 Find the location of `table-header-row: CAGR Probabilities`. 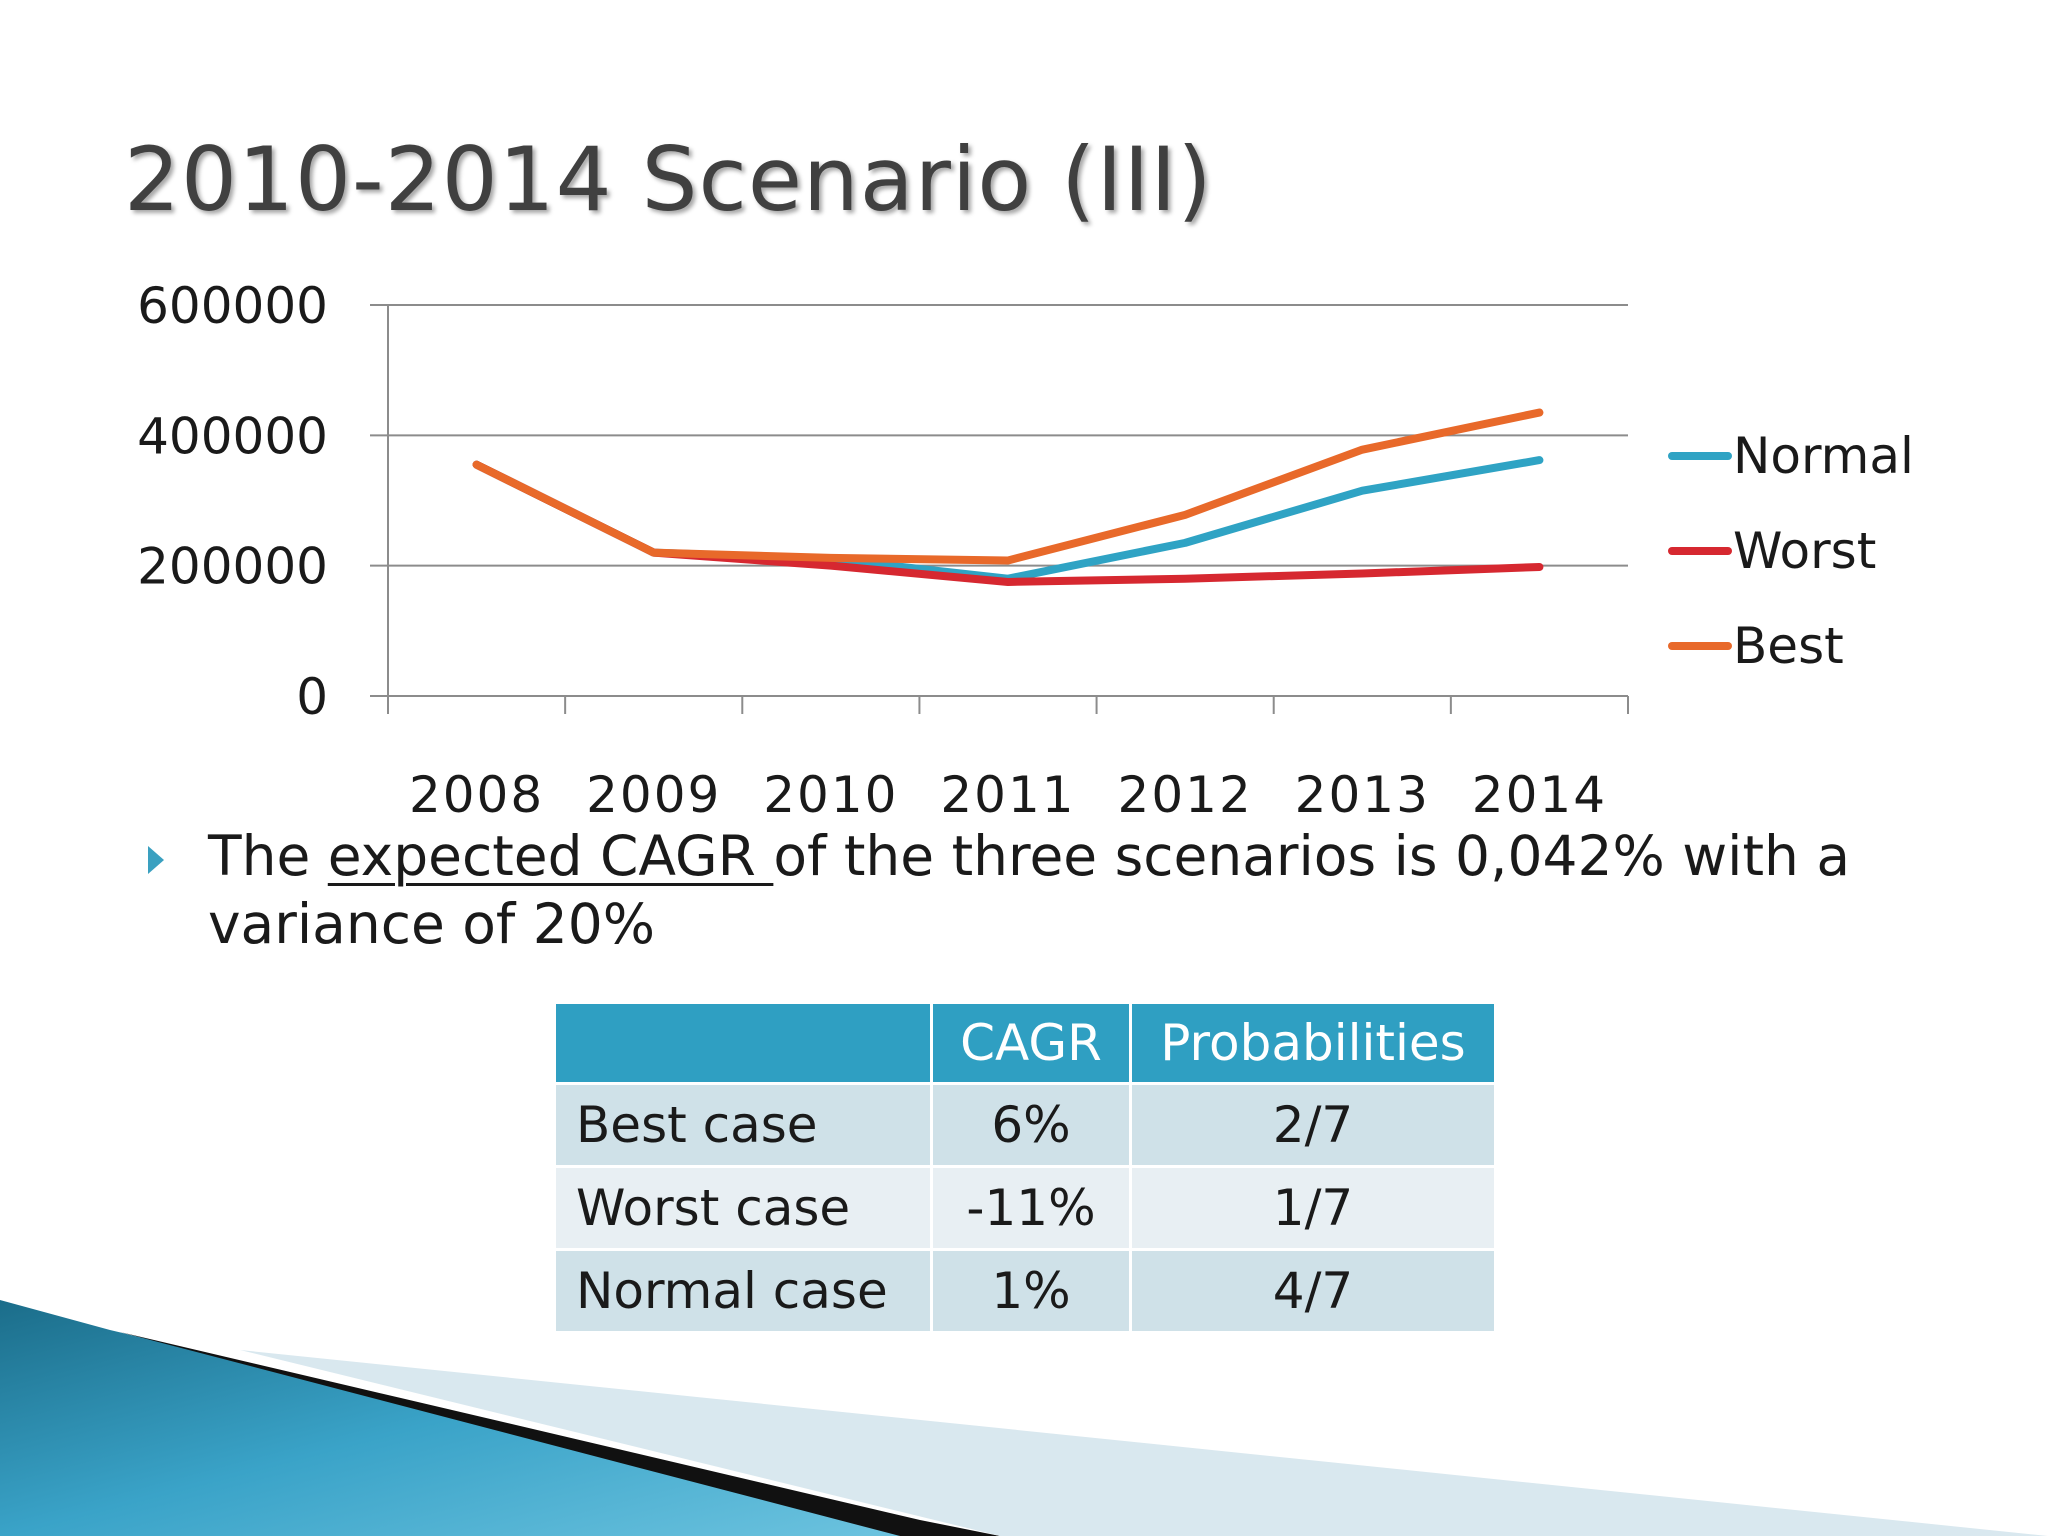

table-header-row: CAGR Probabilities is located at coordinates (1025, 1043).